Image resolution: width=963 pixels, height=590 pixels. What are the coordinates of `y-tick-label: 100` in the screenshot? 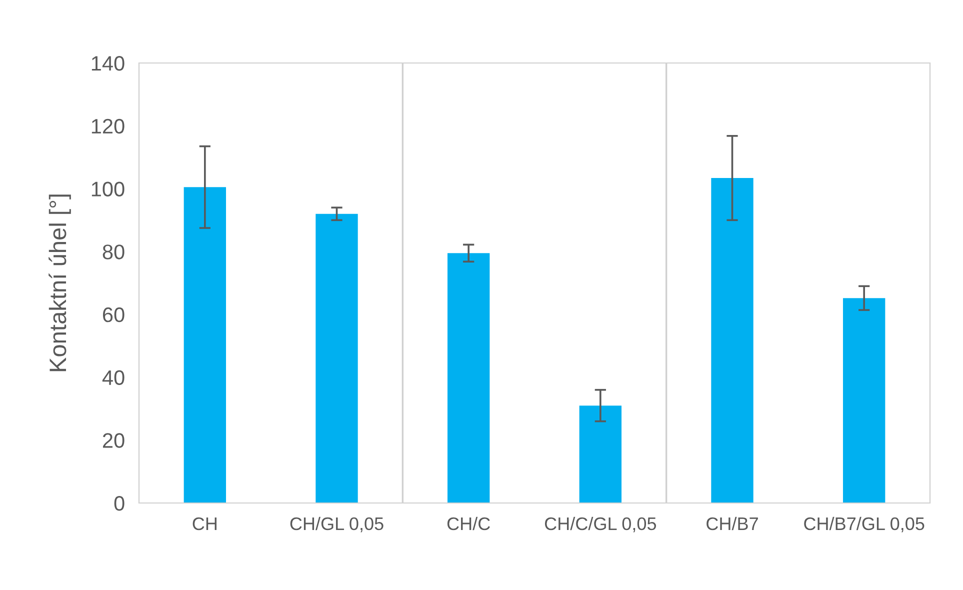 It's located at (108, 189).